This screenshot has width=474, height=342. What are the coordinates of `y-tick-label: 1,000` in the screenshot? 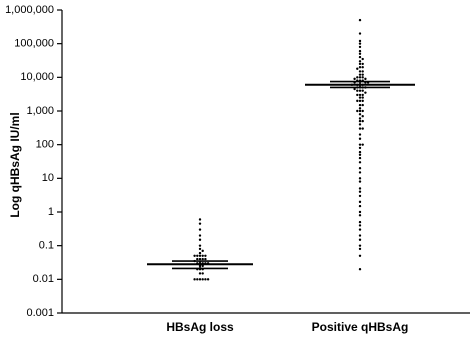 It's located at (40, 111).